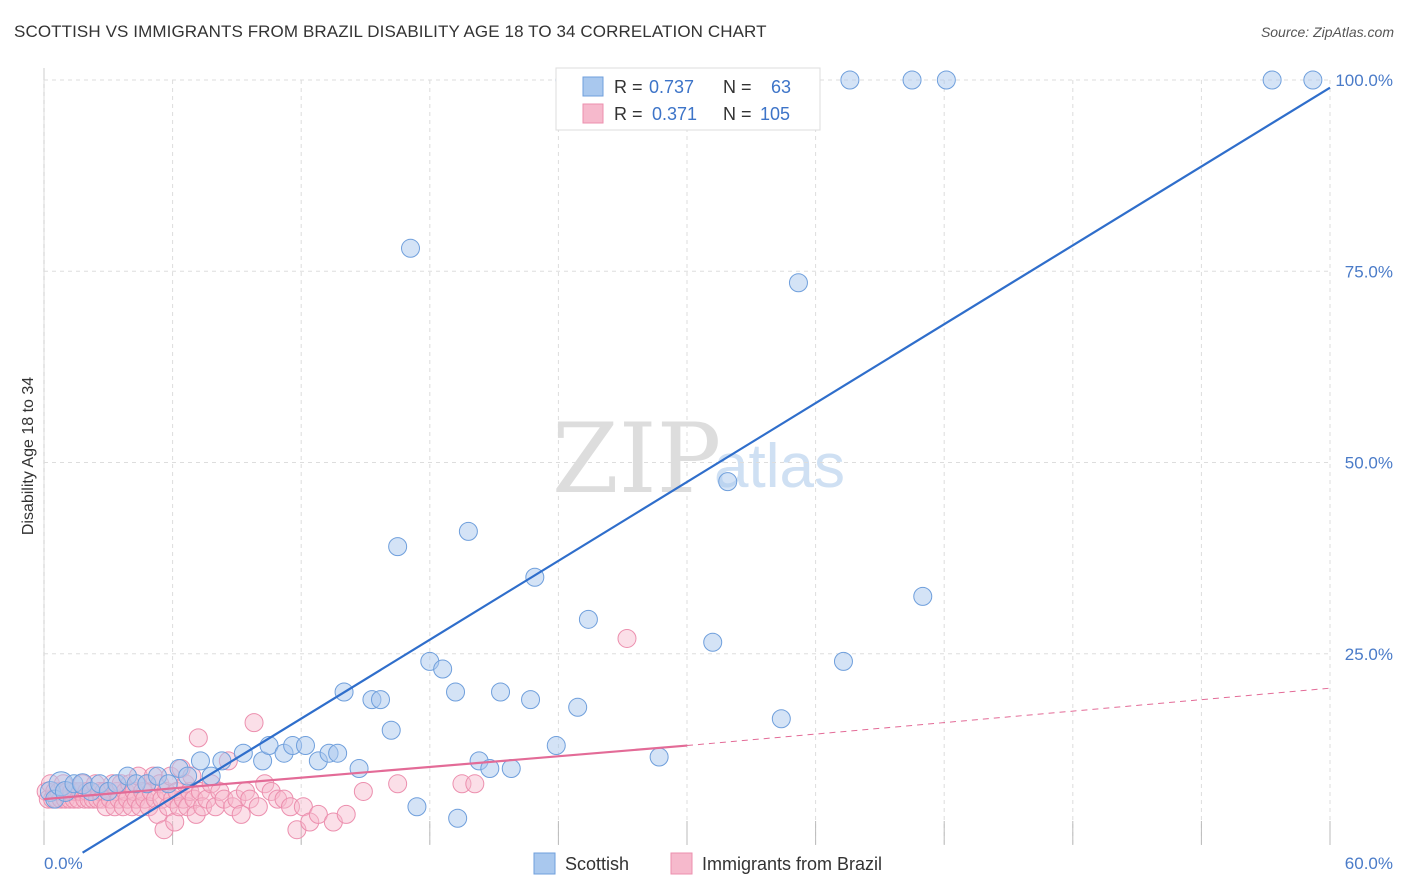 The height and width of the screenshot is (892, 1406). What do you see at coordinates (593, 86) in the screenshot?
I see `legend-swatch-scottish` at bounding box center [593, 86].